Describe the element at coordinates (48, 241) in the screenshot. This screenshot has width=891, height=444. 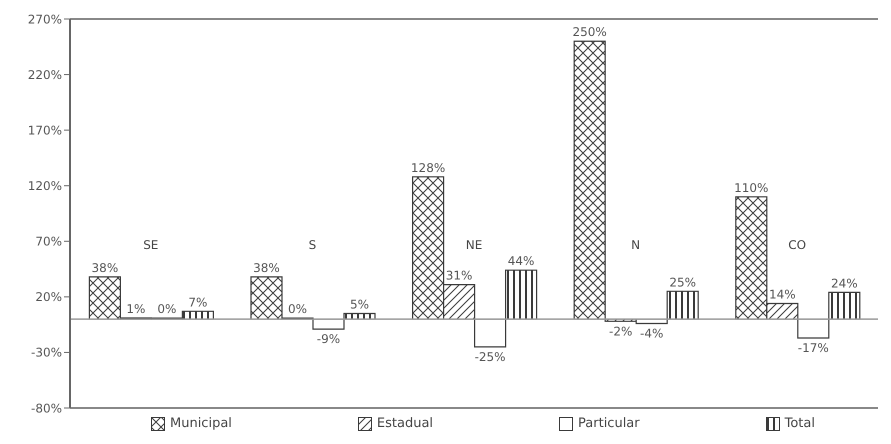
I see `y-tick-label: 70%` at that location.